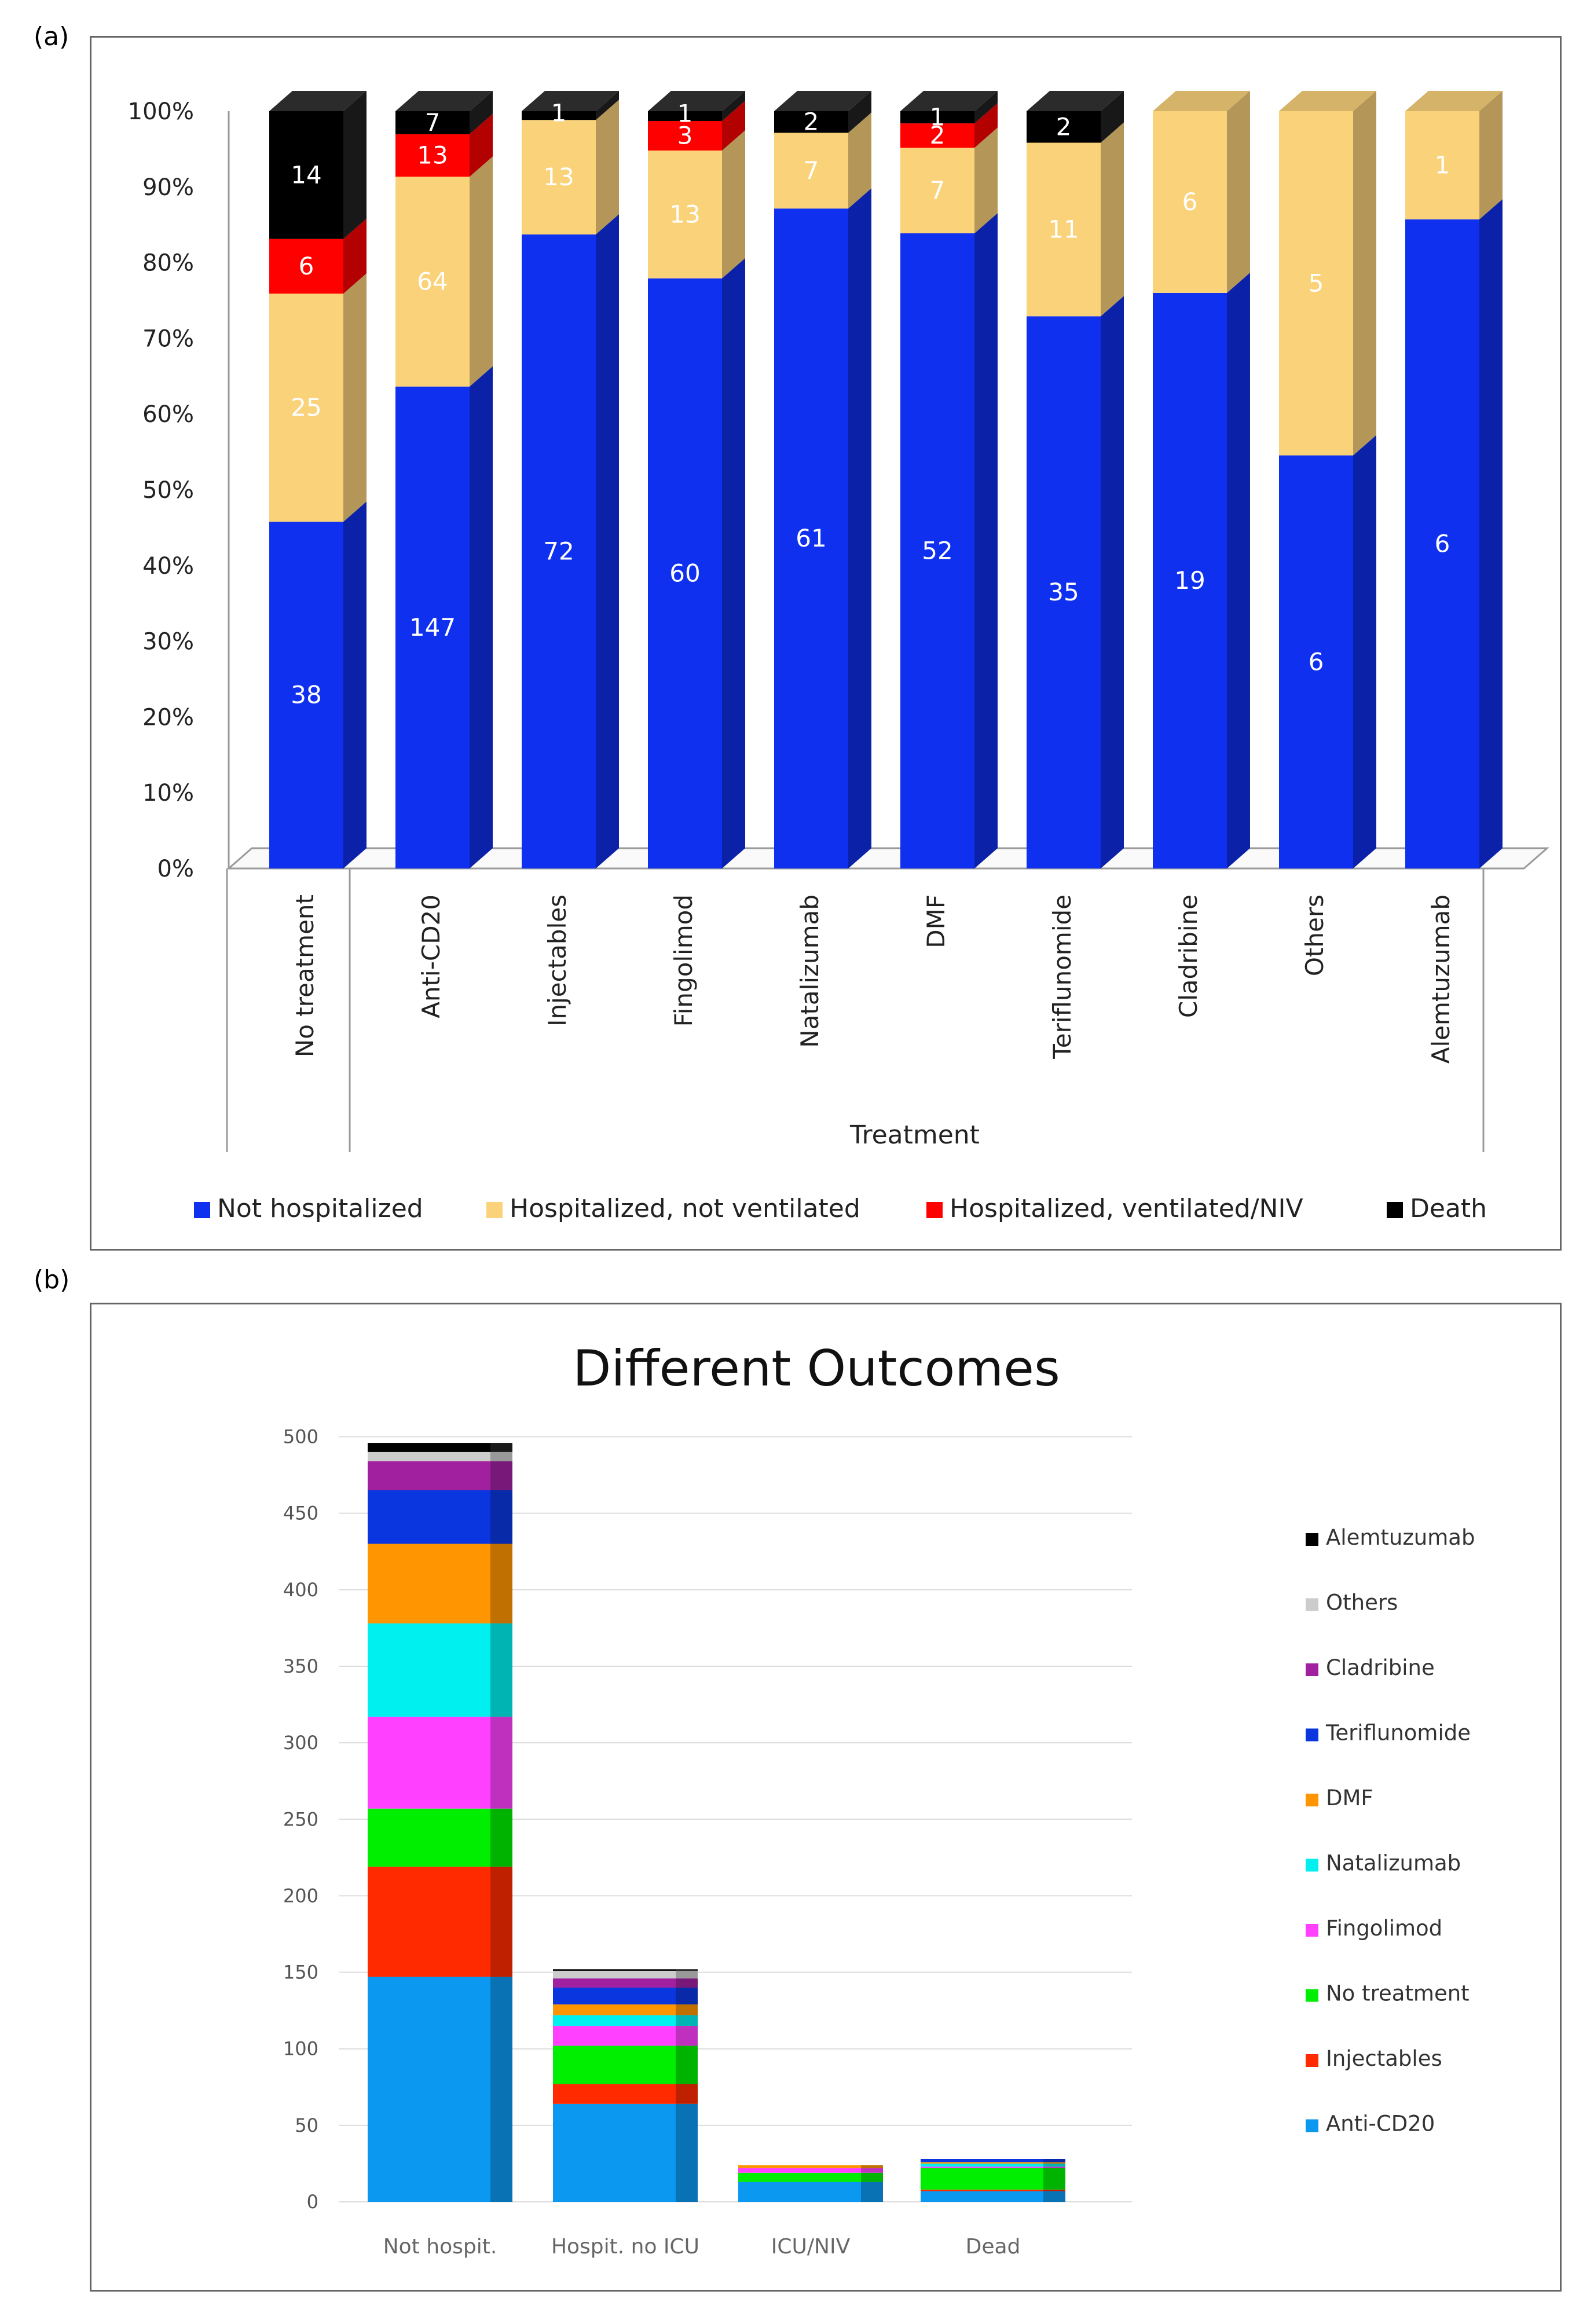 This screenshot has height=2324, width=1594. I want to click on y-tick-label: 40%, so click(168, 566).